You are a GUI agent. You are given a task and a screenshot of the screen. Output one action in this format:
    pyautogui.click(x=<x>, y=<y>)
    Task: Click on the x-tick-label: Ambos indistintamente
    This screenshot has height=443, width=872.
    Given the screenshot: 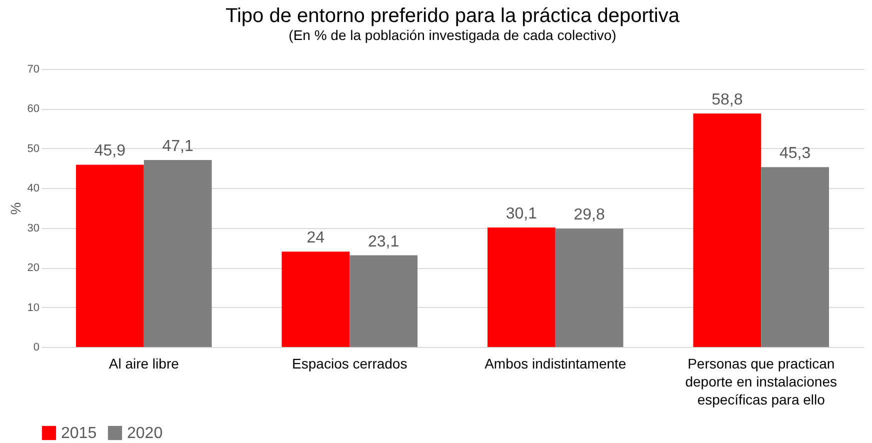 What is the action you would take?
    pyautogui.click(x=555, y=364)
    